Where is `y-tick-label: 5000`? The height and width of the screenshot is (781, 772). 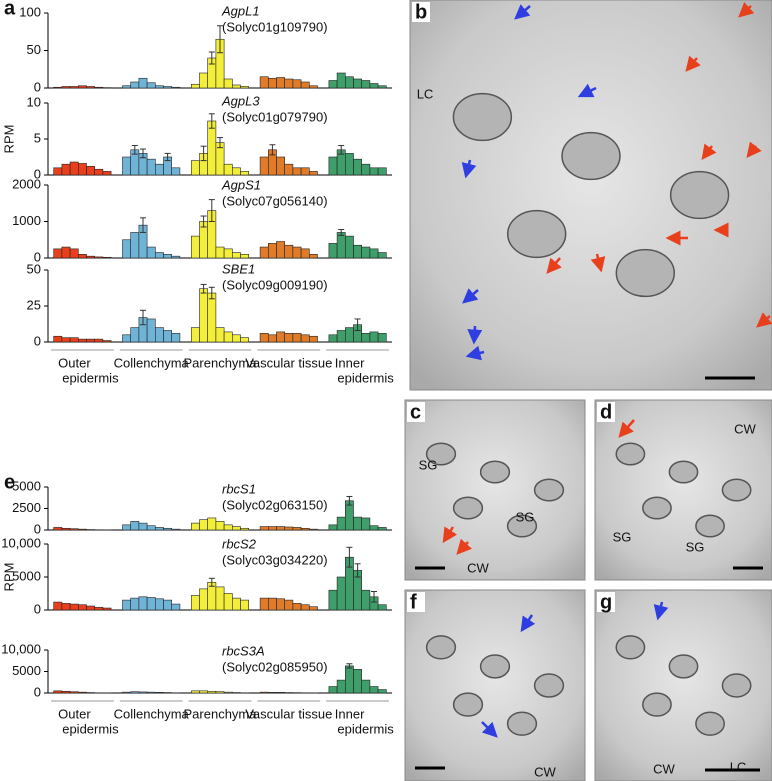 y-tick-label: 5000 is located at coordinates (26, 485).